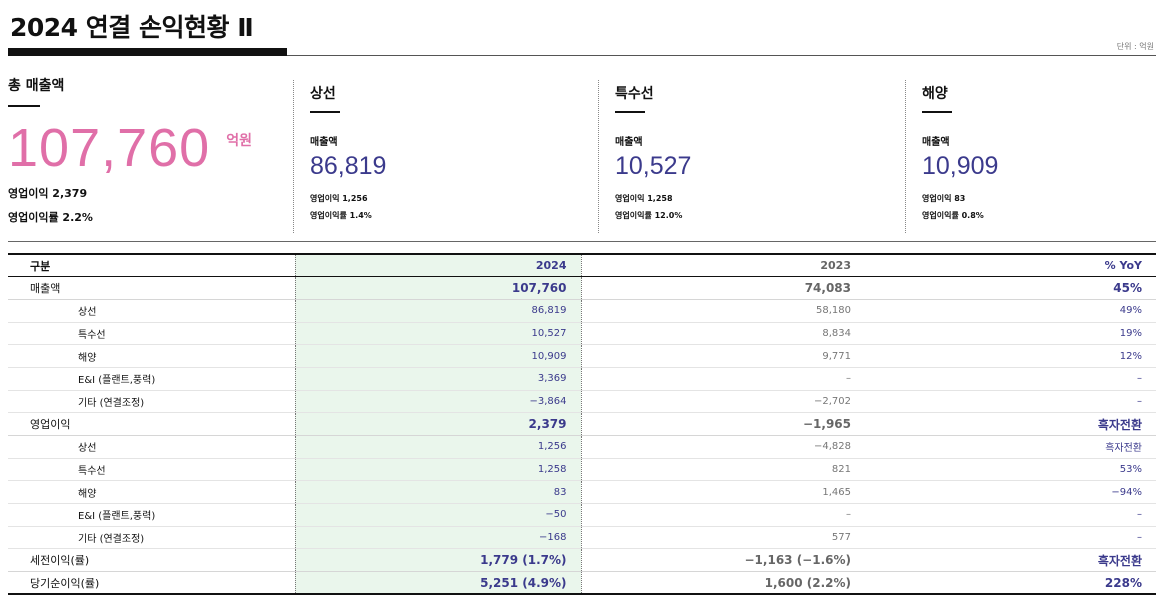 The height and width of the screenshot is (606, 1166). Describe the element at coordinates (1011, 356) in the screenshot. I see `cell-yoy: 12%` at that location.